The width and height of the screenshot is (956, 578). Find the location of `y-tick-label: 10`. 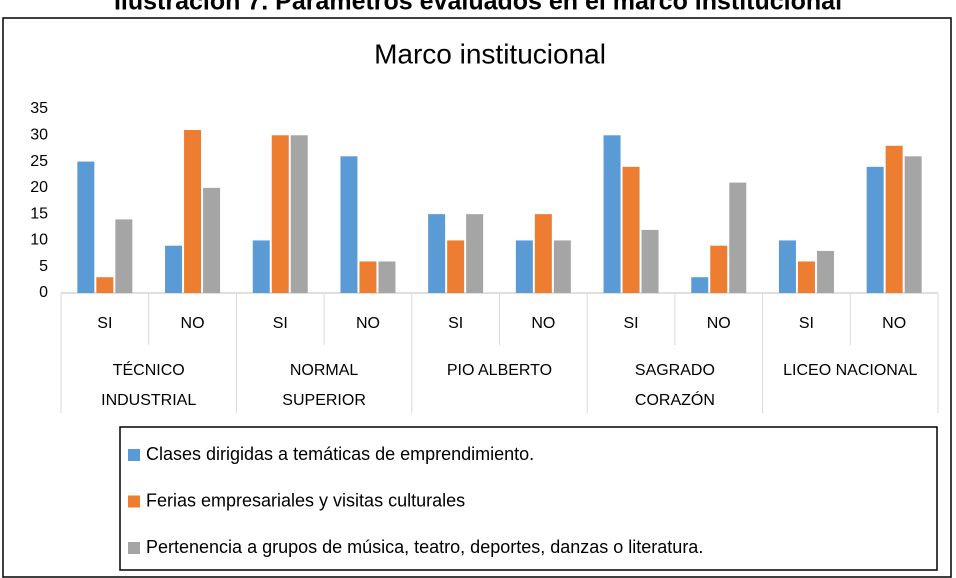

y-tick-label: 10 is located at coordinates (39, 240).